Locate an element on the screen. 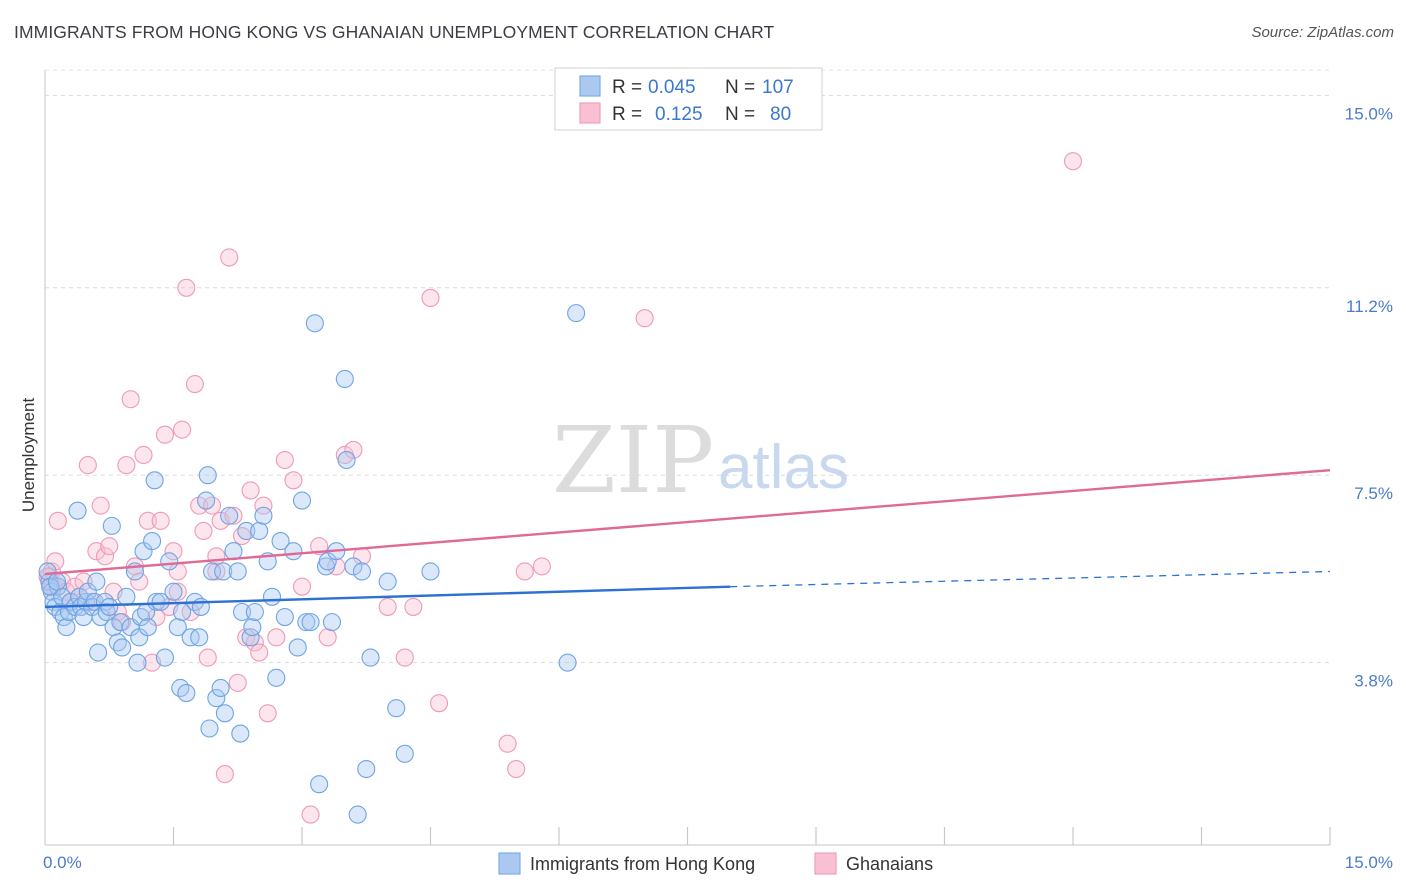 This screenshot has width=1406, height=892. legend-n-value-1: 107 is located at coordinates (778, 87).